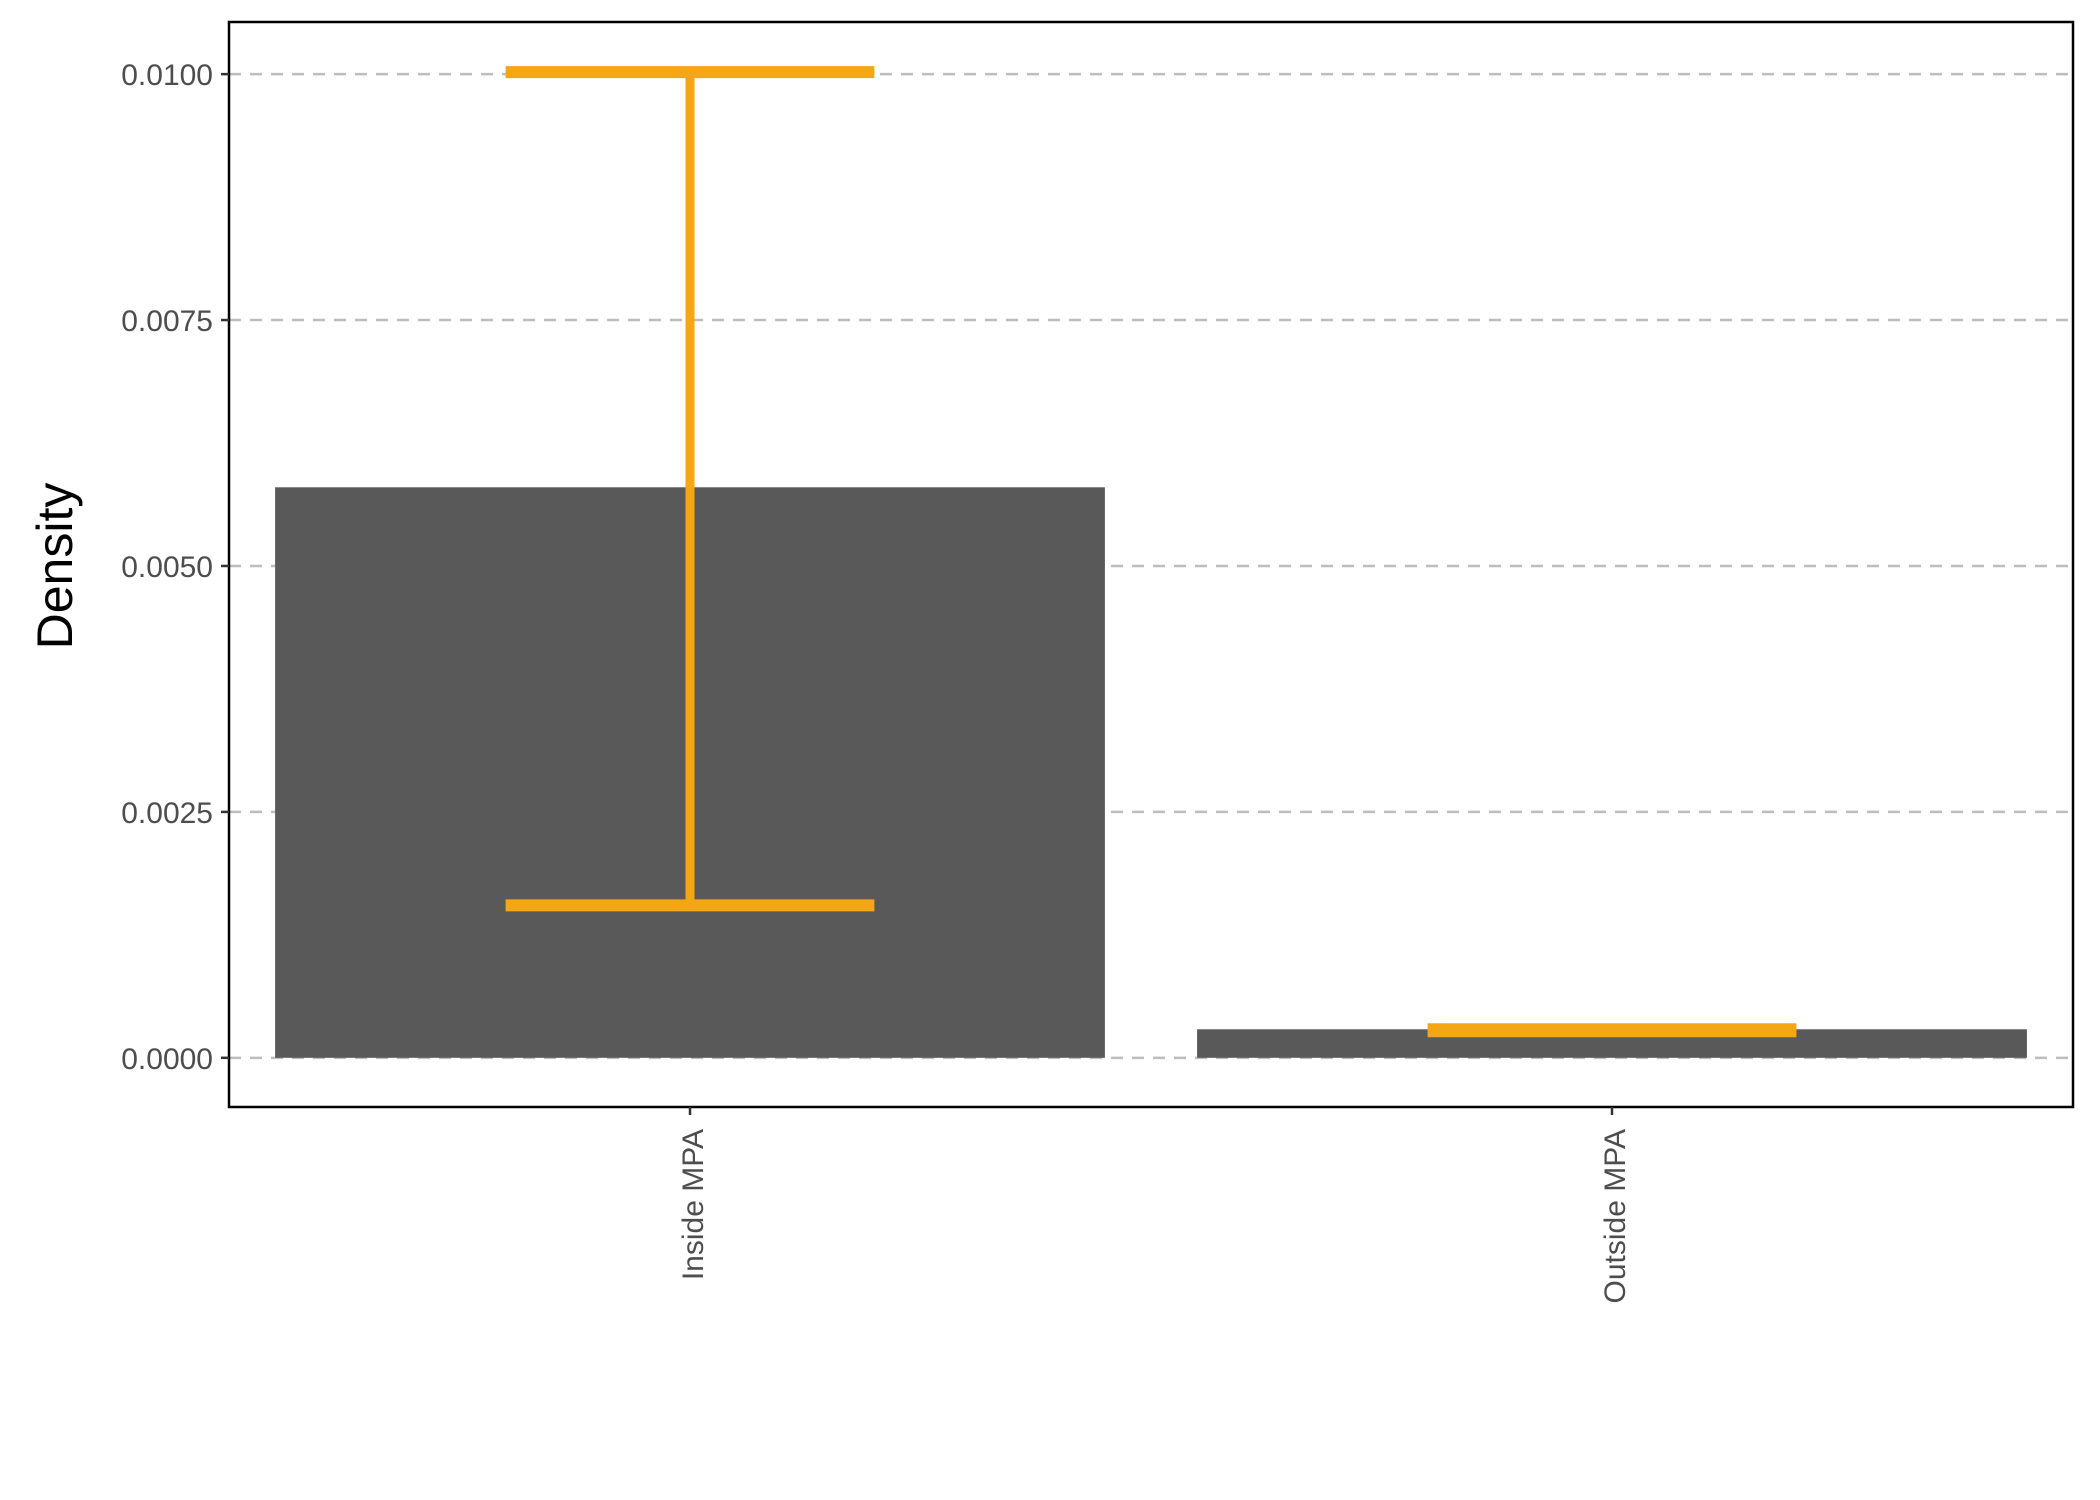 The image size is (2100, 1500). Describe the element at coordinates (167, 567) in the screenshot. I see `y-tick-label-2: 0.0050` at that location.